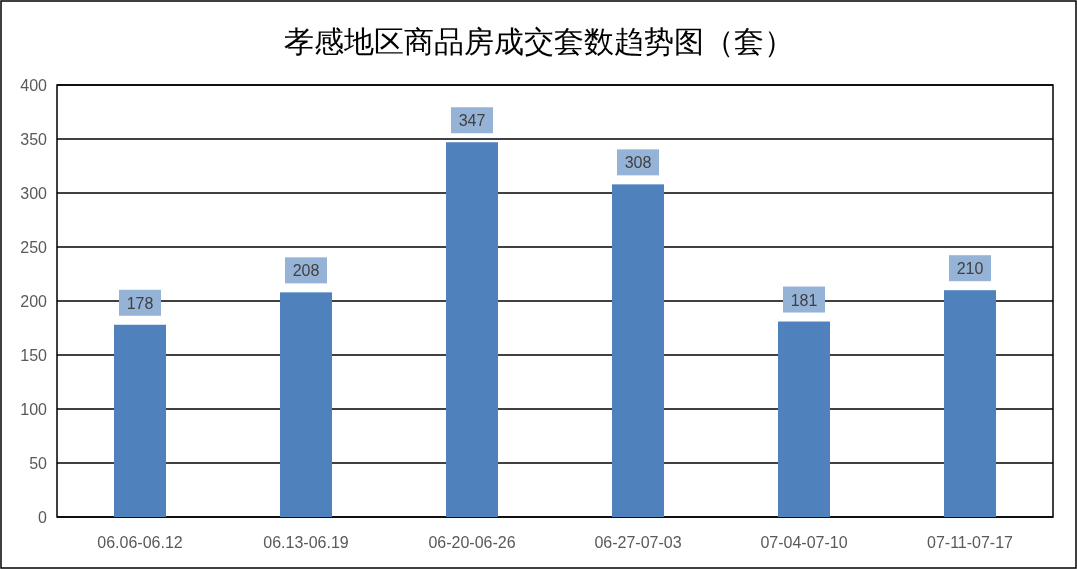 The height and width of the screenshot is (569, 1077). What do you see at coordinates (970, 269) in the screenshot?
I see `data-label: 210` at bounding box center [970, 269].